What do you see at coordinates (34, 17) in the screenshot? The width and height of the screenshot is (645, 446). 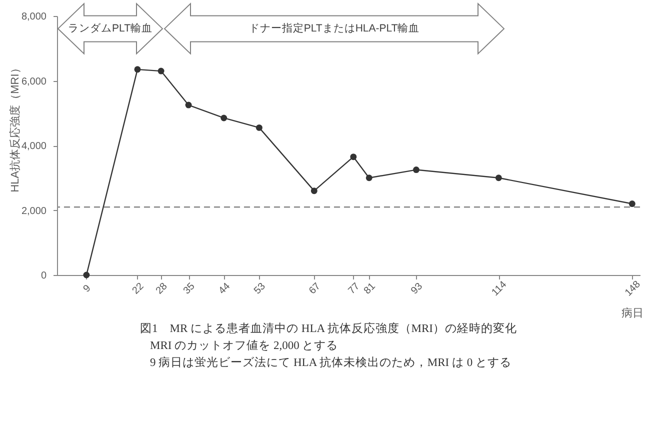 I see `y-tick-label: 8,000` at bounding box center [34, 17].